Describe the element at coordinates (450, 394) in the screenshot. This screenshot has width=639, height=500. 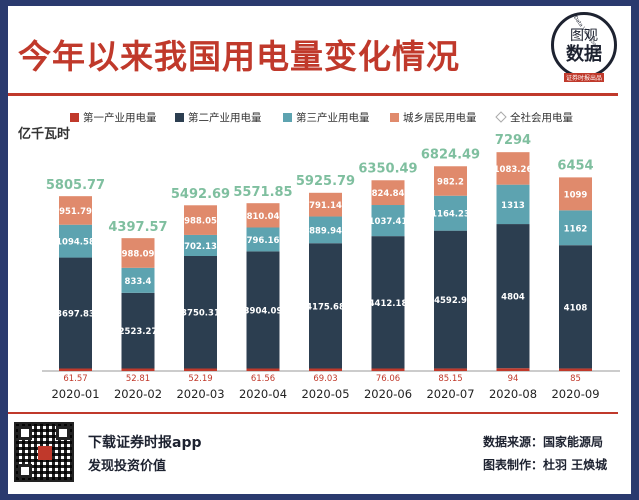
I see `x-tick-label-6: 2020-07` at that location.